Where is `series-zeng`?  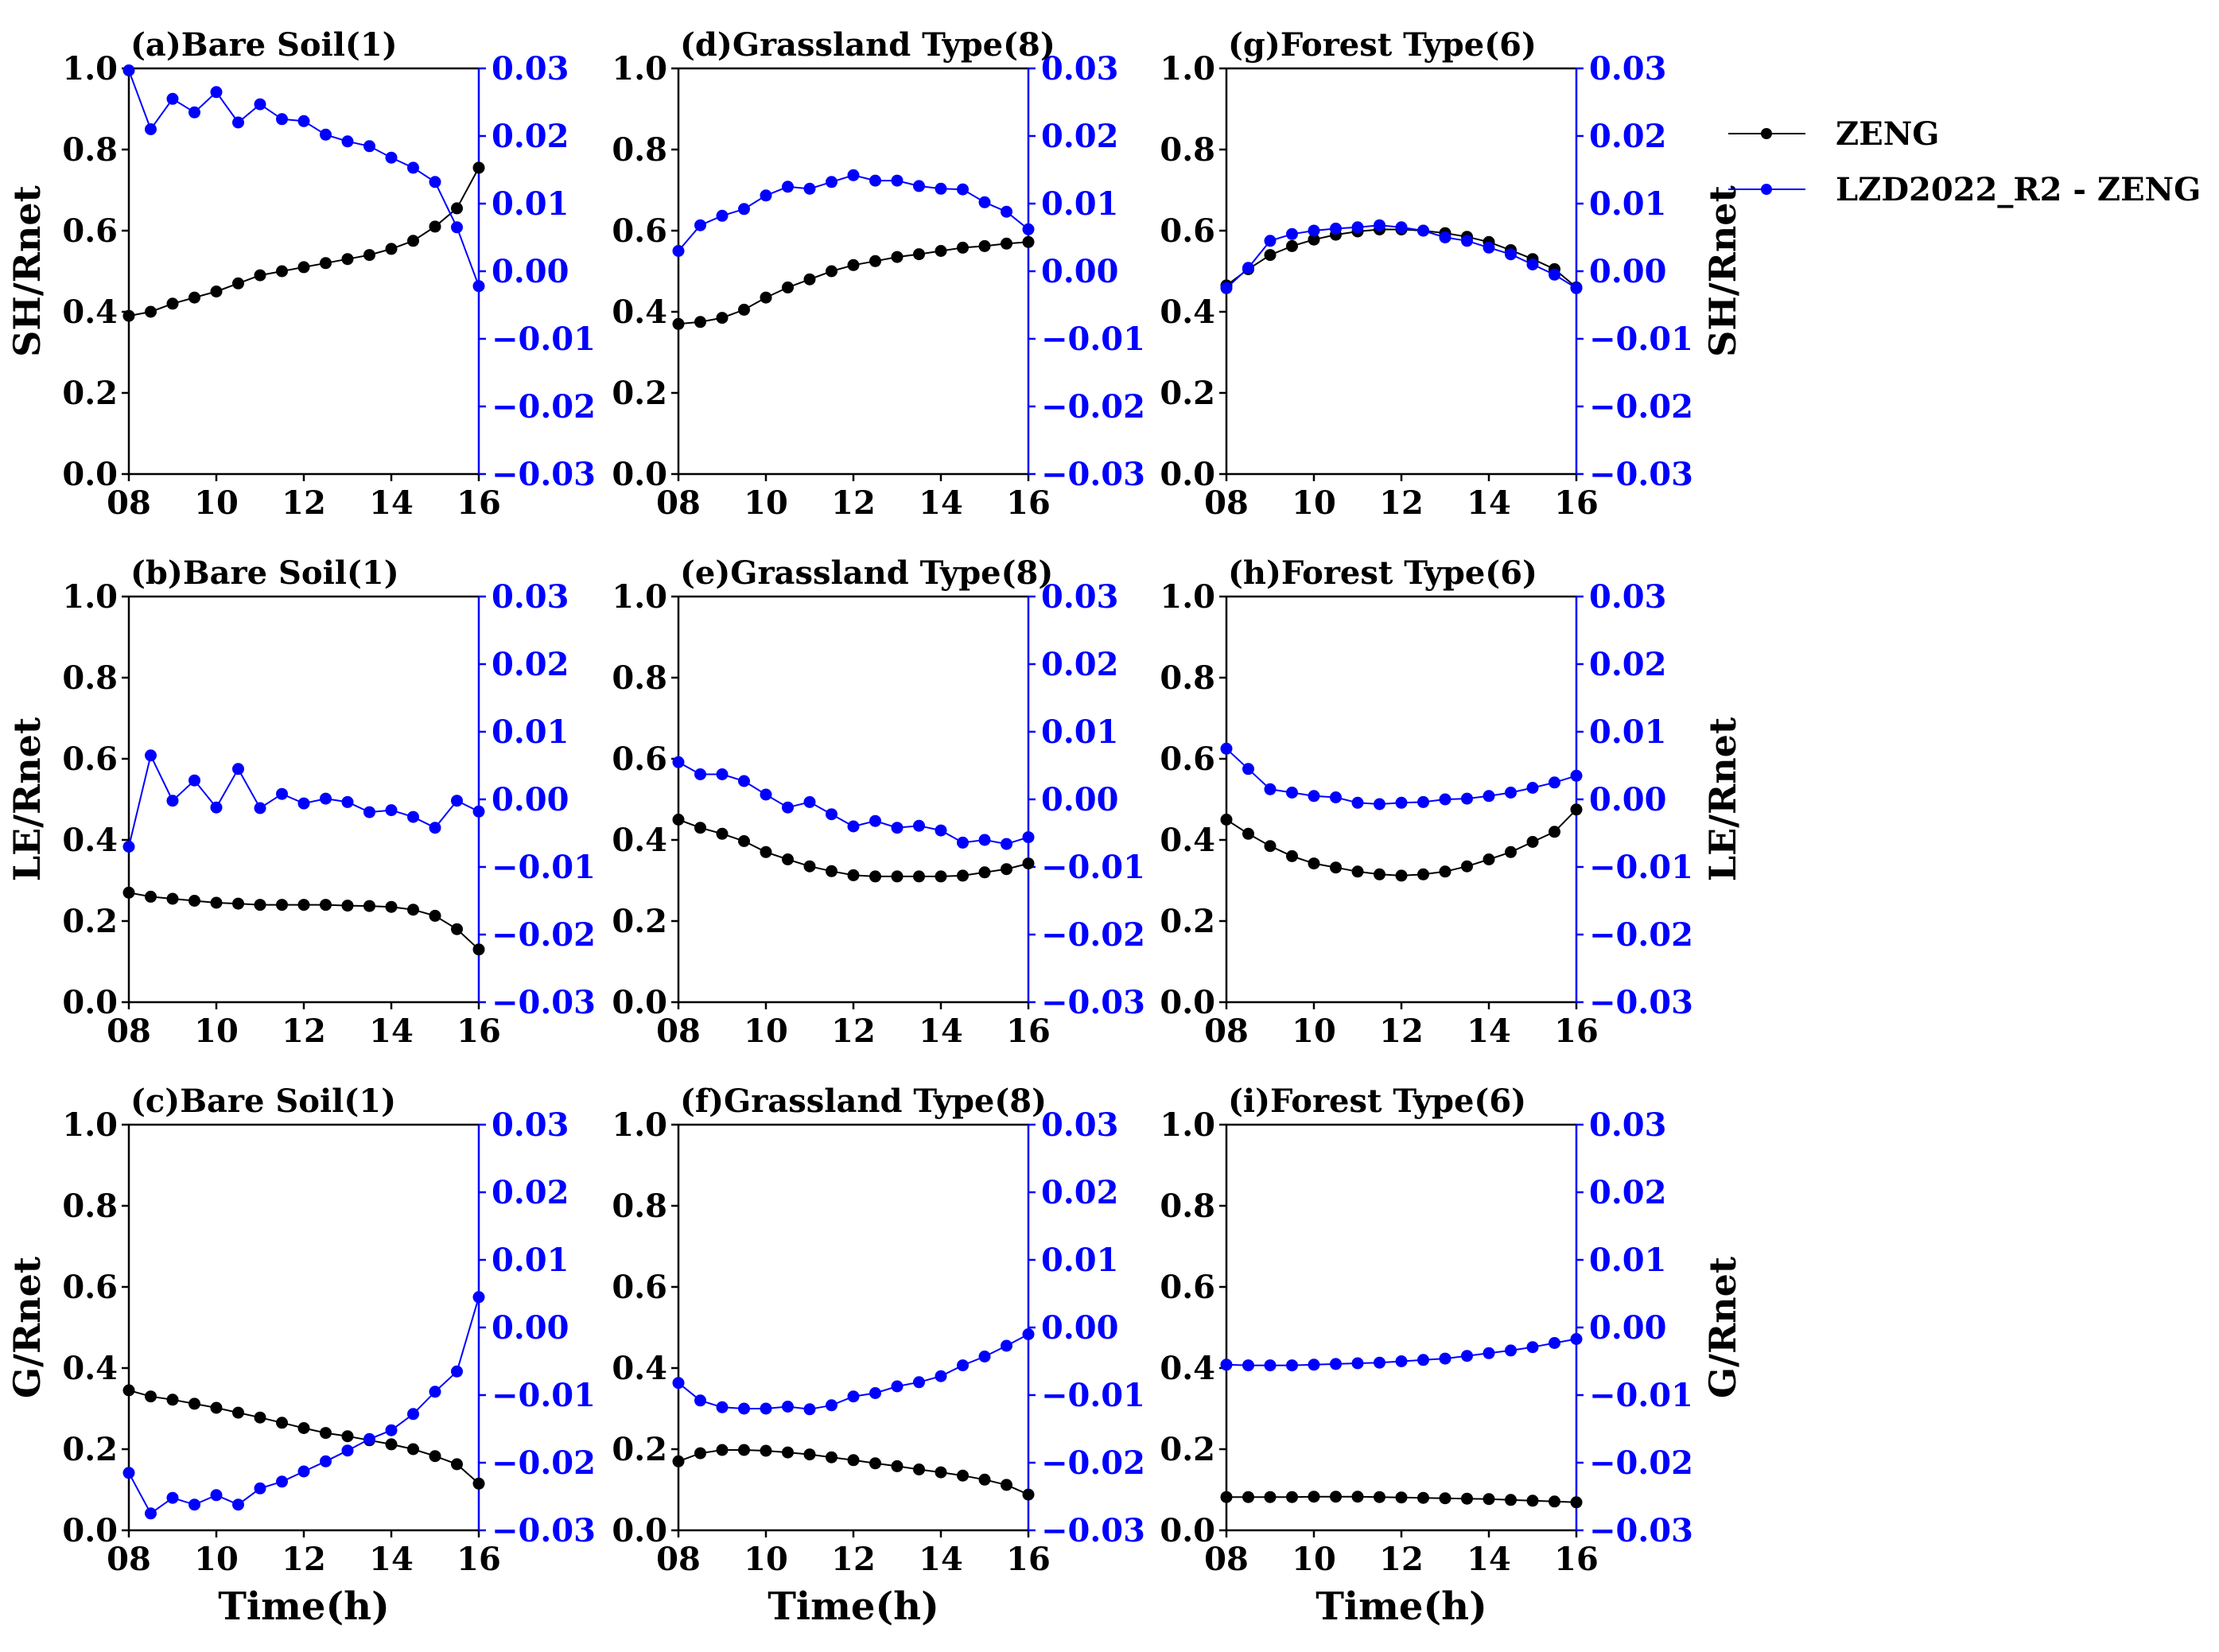
series-zeng is located at coordinates (1402, 258).